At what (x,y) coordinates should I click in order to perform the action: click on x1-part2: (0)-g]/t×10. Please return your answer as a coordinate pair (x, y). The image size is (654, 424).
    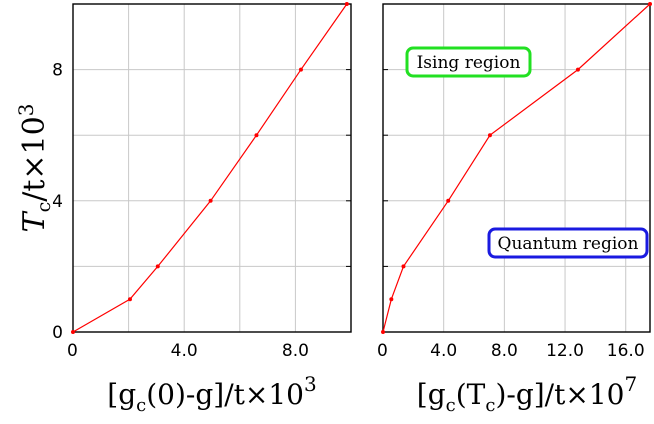
    Looking at the image, I should click on (225, 394).